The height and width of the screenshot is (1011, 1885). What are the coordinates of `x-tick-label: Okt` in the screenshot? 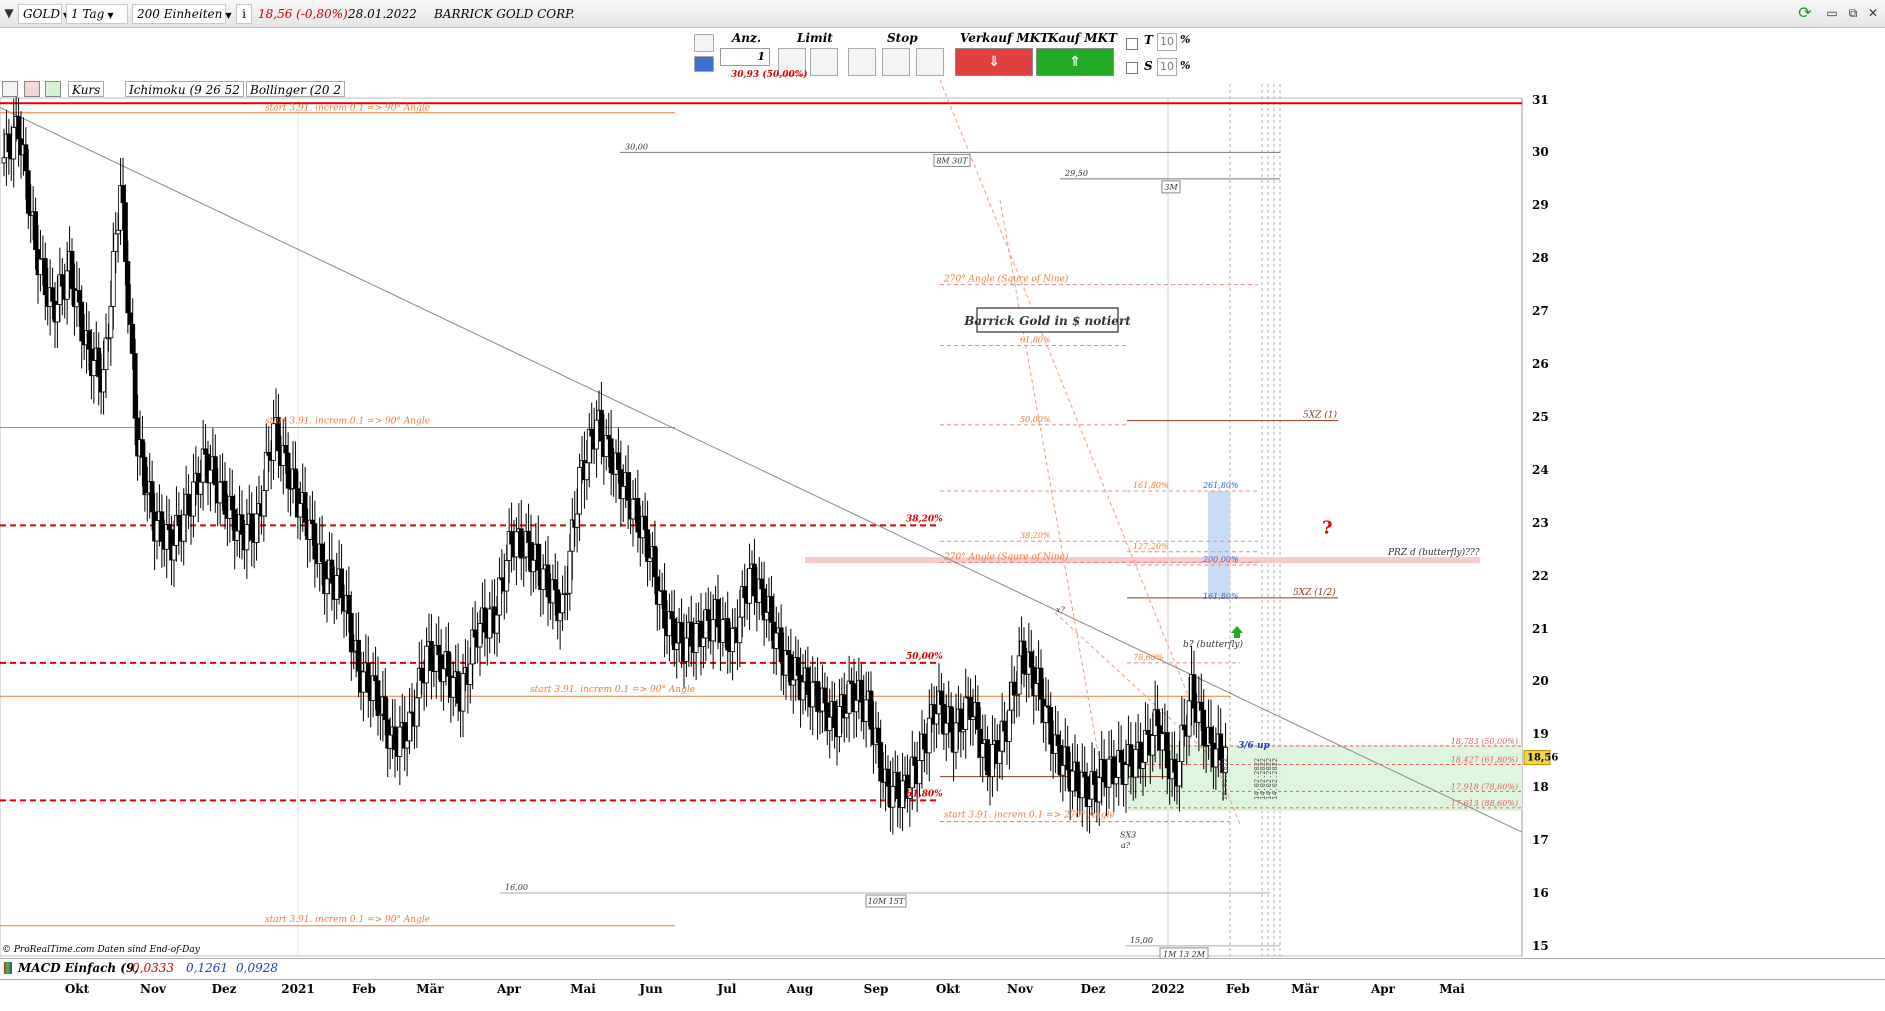 It's located at (948, 989).